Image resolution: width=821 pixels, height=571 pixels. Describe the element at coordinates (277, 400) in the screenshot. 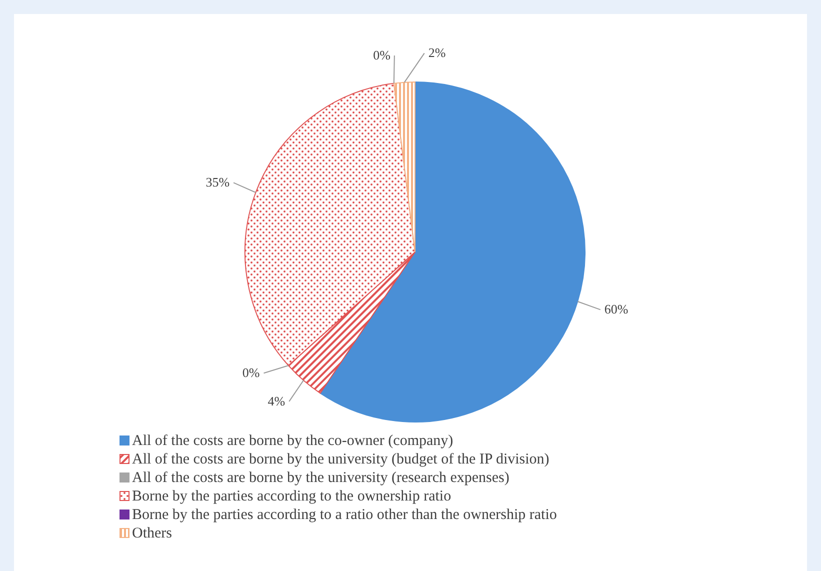

I see `data-label: 4%` at that location.